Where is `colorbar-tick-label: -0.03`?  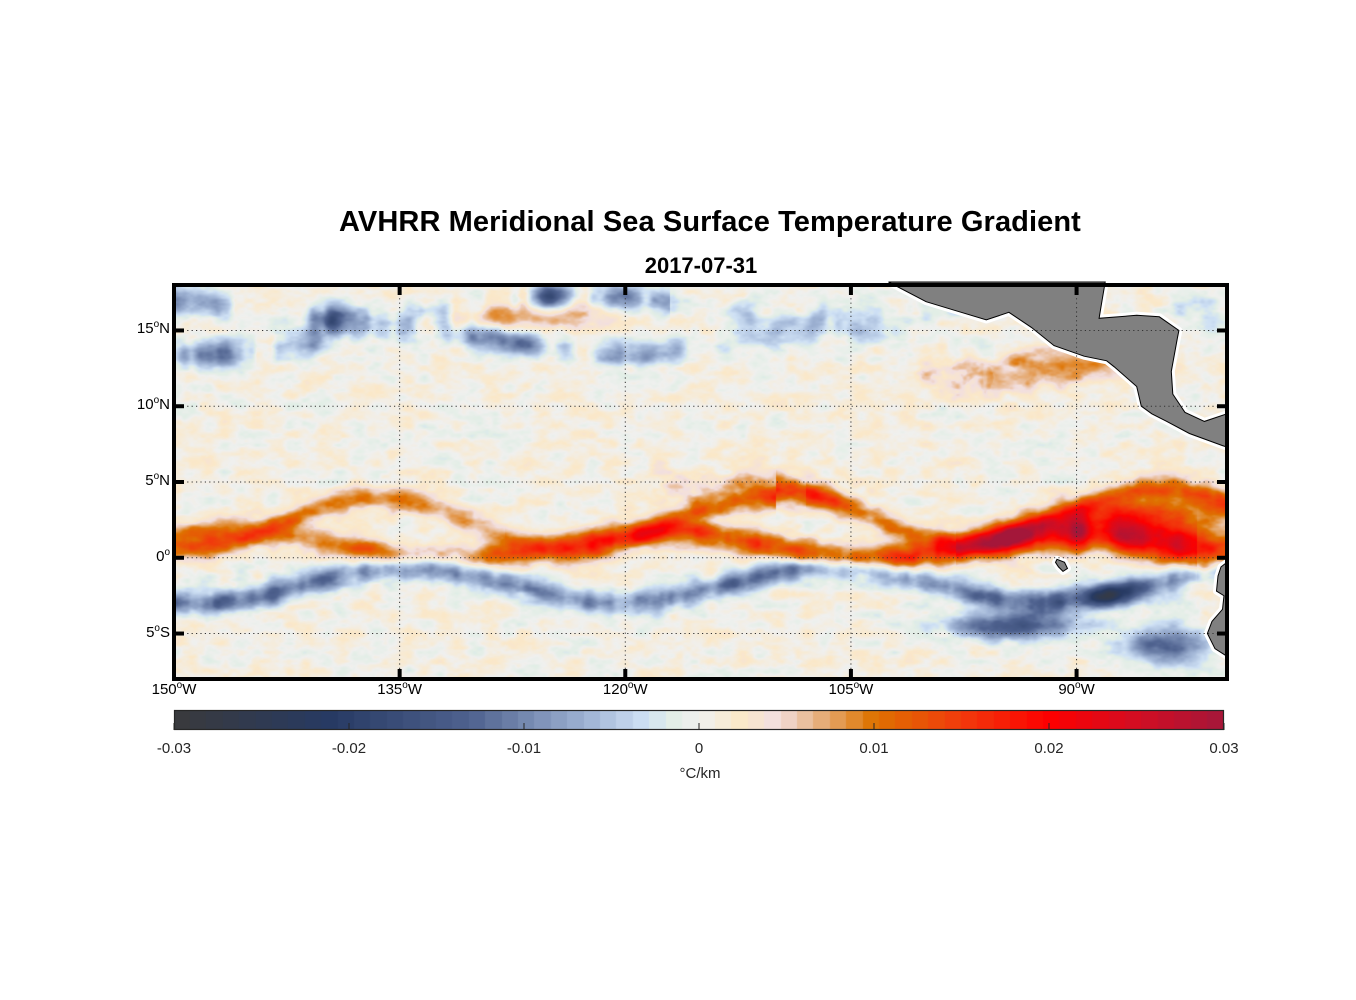 colorbar-tick-label: -0.03 is located at coordinates (174, 748).